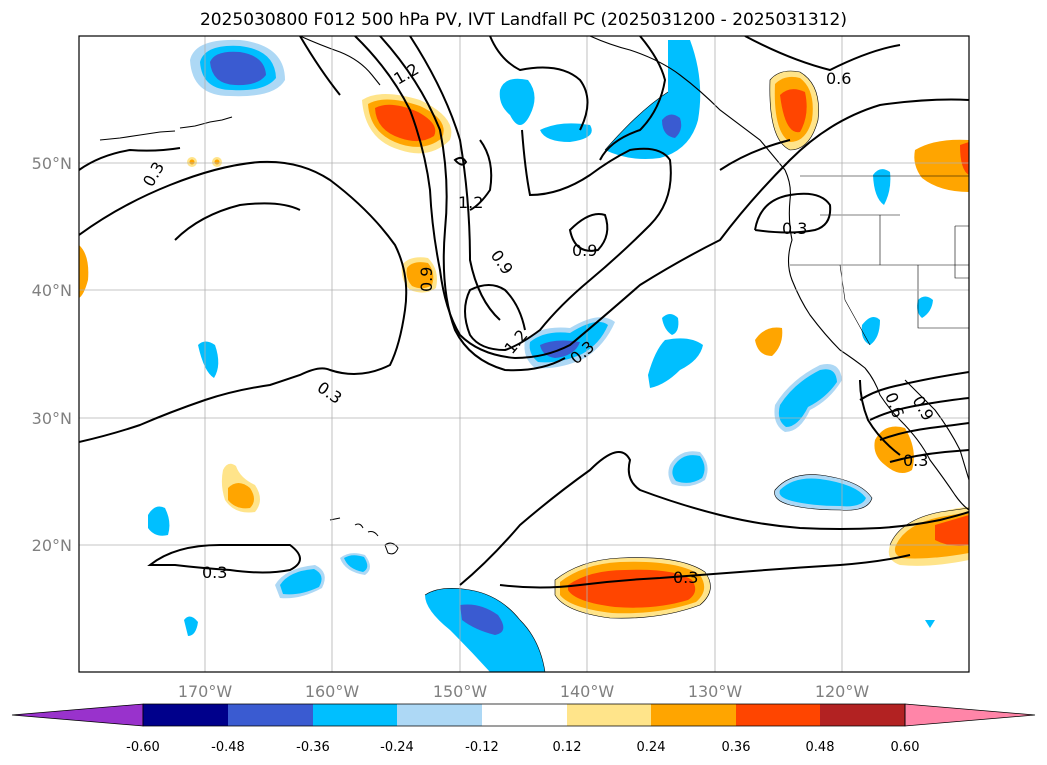  What do you see at coordinates (460, 691) in the screenshot?
I see `lon-tick-label: 150°W` at bounding box center [460, 691].